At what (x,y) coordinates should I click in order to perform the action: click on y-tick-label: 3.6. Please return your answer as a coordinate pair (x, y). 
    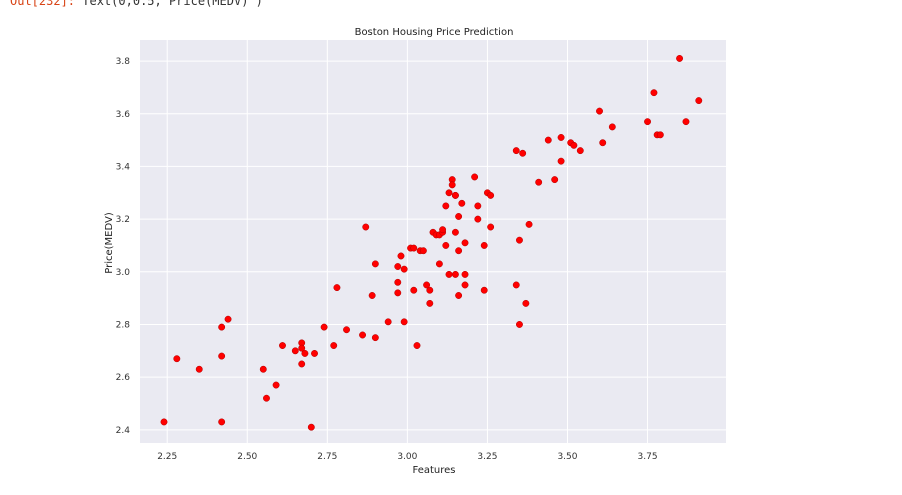
    Looking at the image, I should click on (123, 115).